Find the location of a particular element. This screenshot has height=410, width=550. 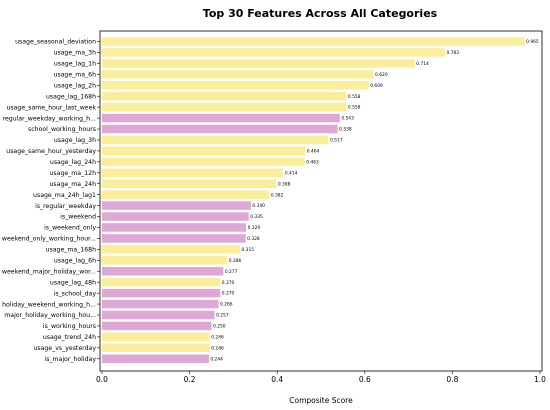

value-label: 0.463 is located at coordinates (312, 162).